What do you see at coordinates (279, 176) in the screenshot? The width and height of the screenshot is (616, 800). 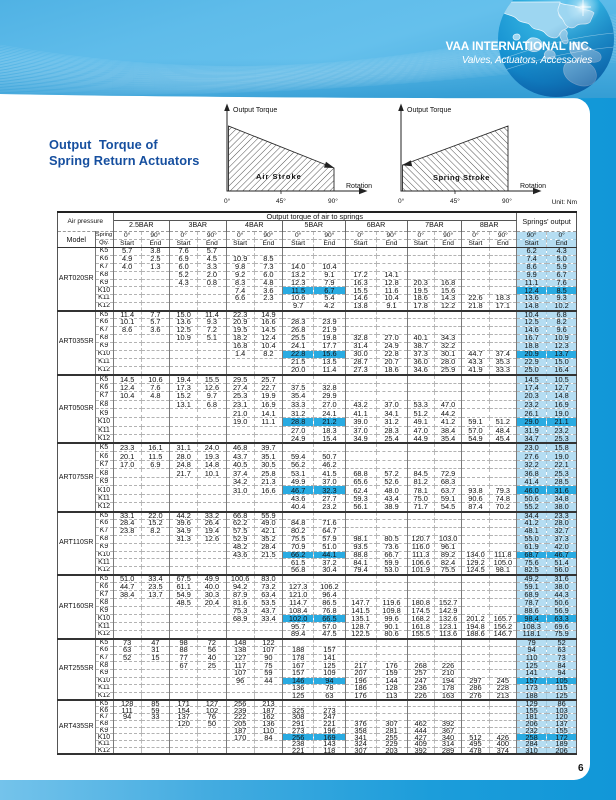 I see `svg-text: Air Stroke` at bounding box center [279, 176].